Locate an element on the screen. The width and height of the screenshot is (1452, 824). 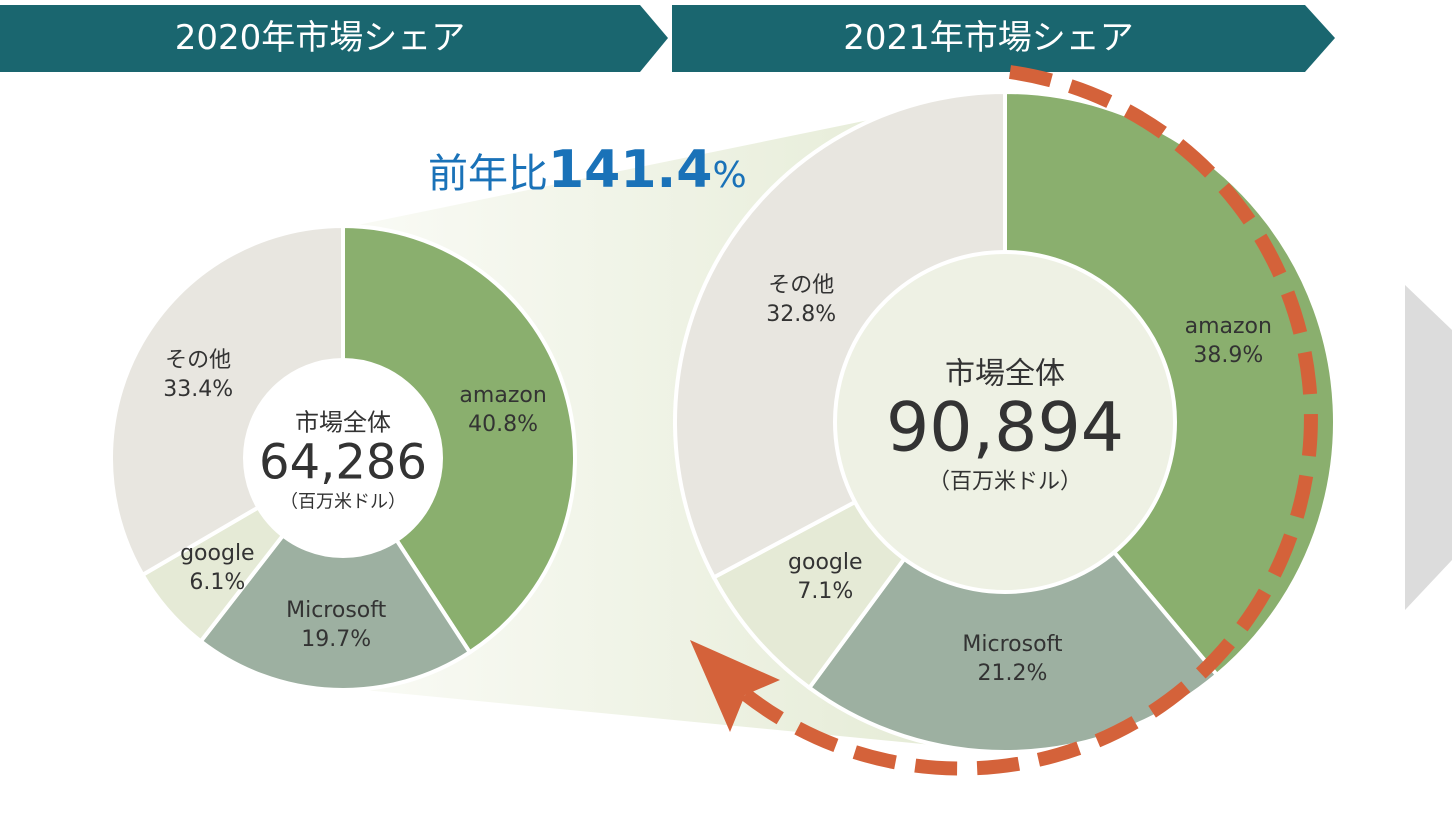
value-label: 21.2% is located at coordinates (1012, 674).